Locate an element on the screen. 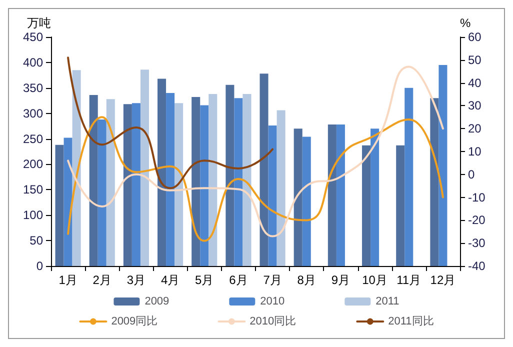 The image size is (513, 347). y2-tick-label: 0 is located at coordinates (471, 174).